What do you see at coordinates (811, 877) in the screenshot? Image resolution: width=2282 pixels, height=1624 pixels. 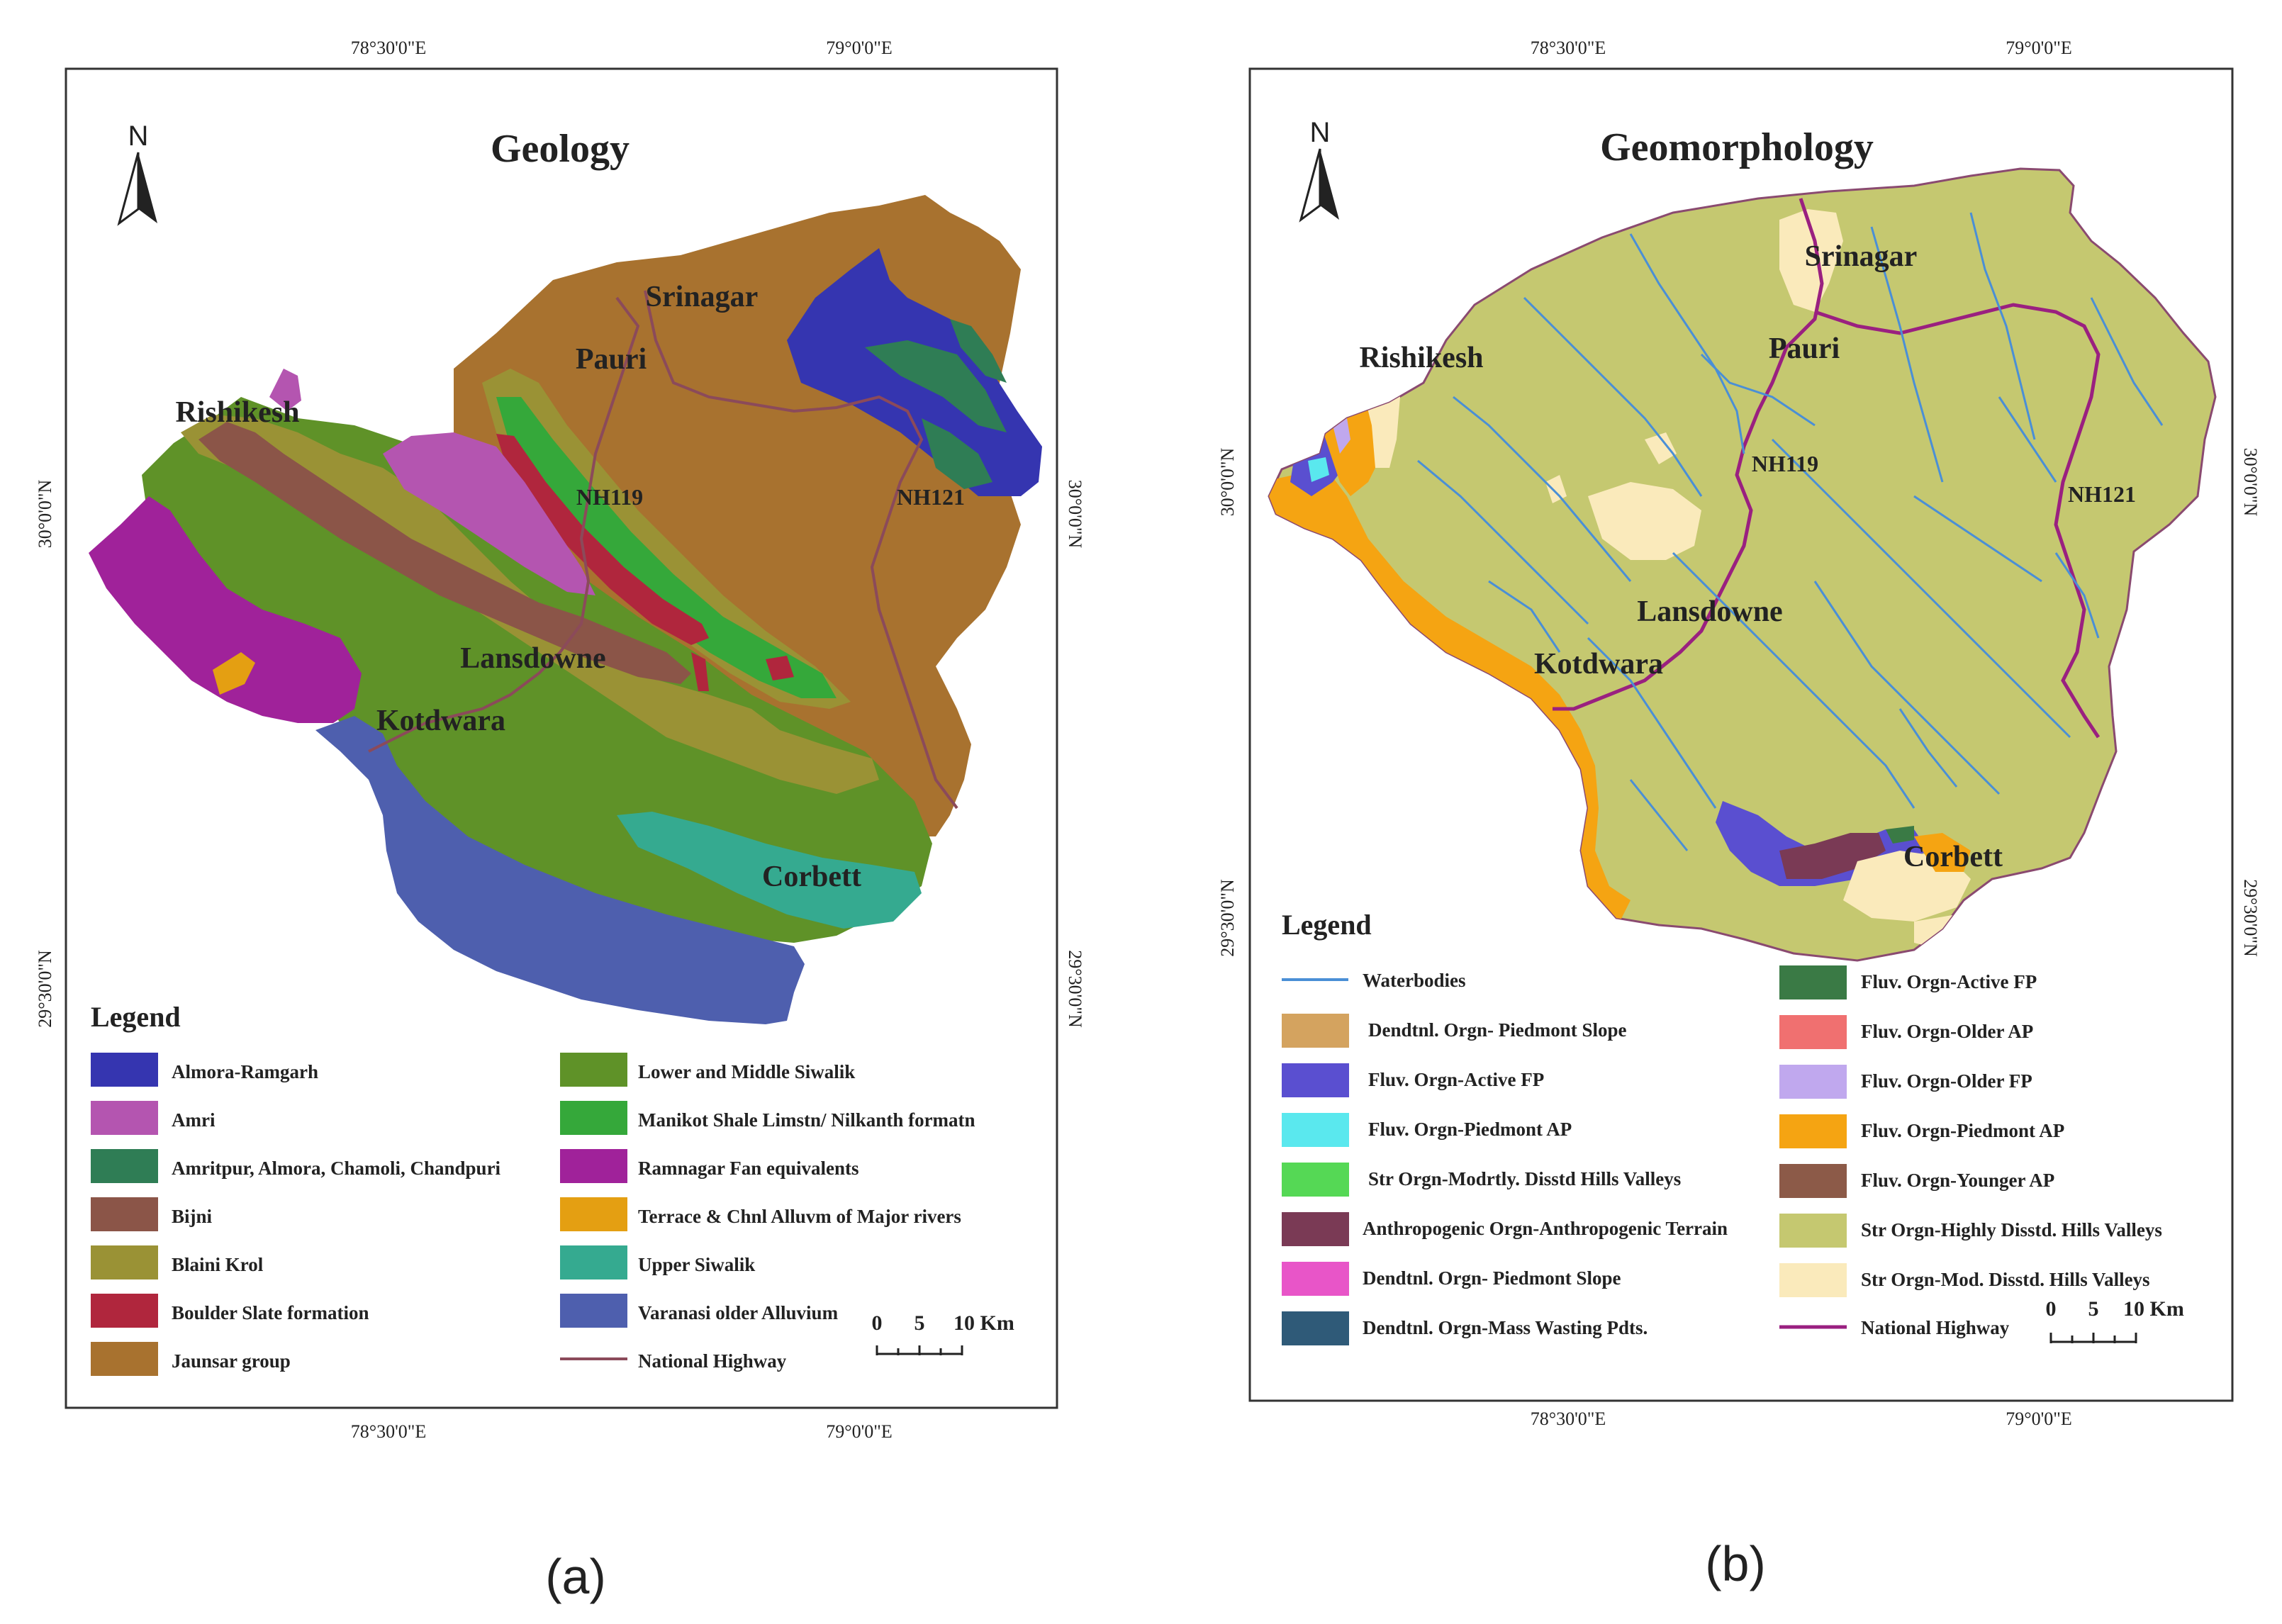 I see `label-corbett: Corbett` at bounding box center [811, 877].